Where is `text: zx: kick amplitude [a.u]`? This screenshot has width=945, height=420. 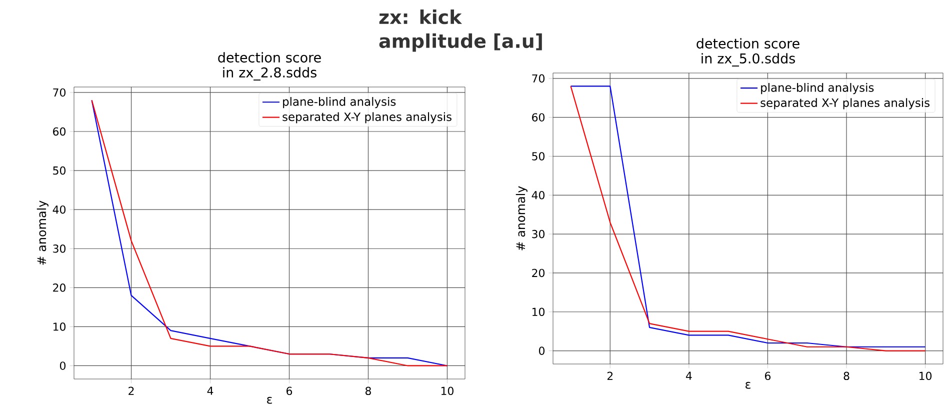
text: zx: kick amplitude [a.u] is located at coordinates (460, 31).